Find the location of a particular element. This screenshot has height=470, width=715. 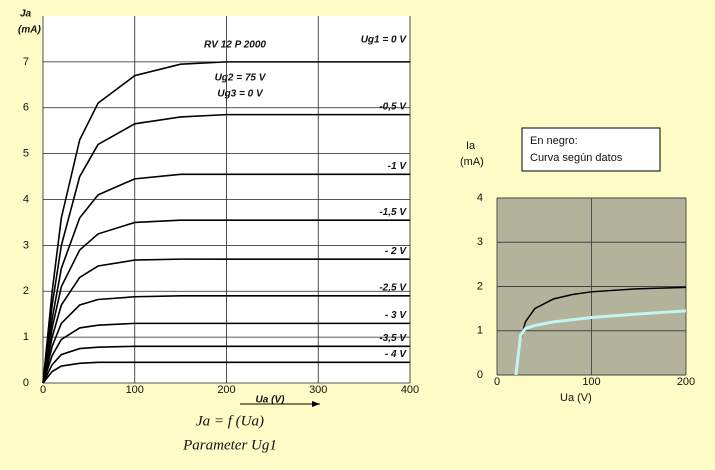

y-tick-label: 5 is located at coordinates (26, 154).